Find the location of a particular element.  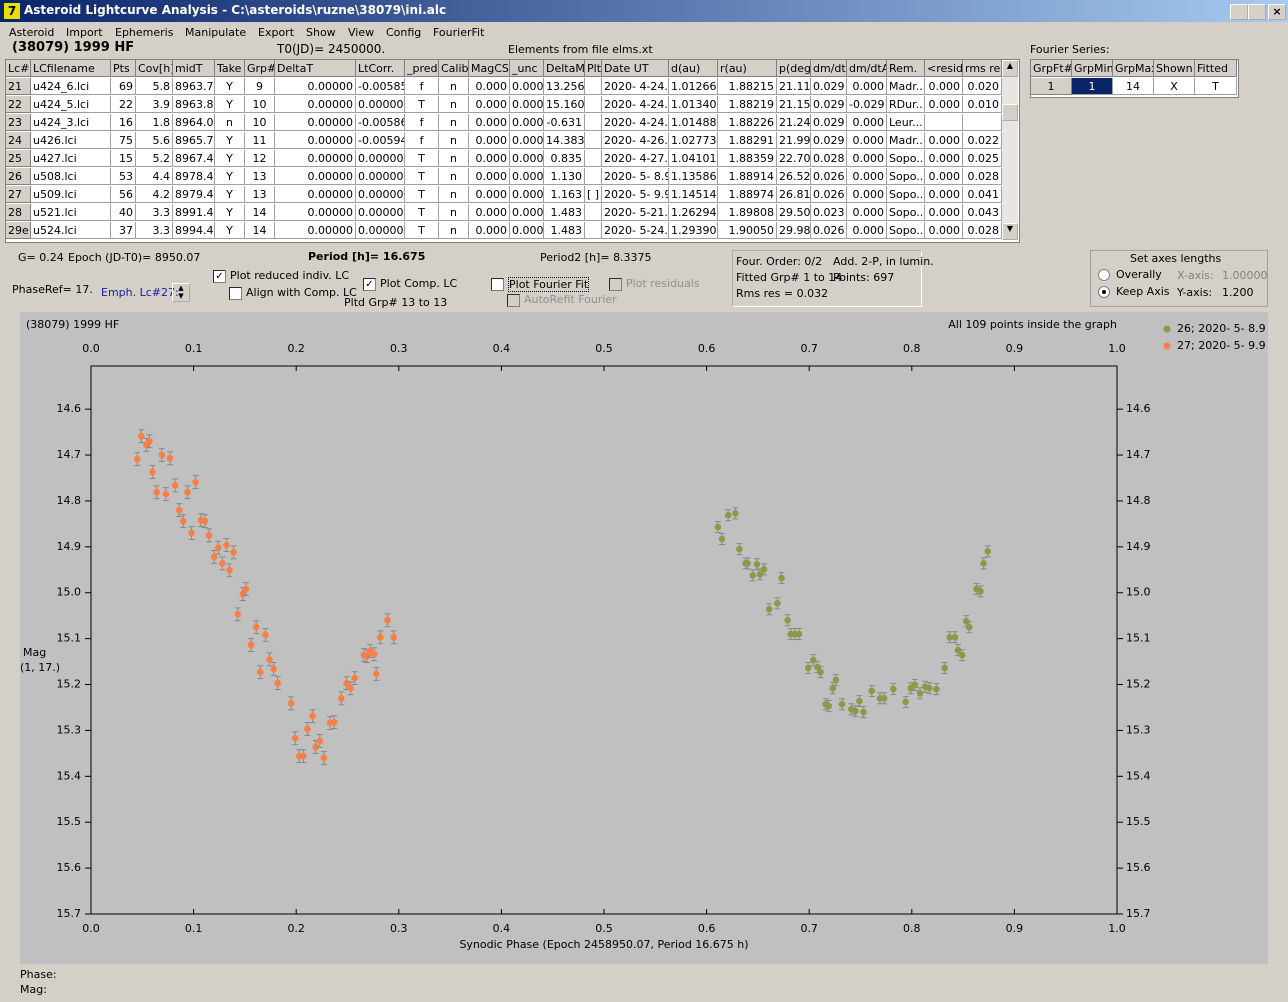

table-cell: 12 is located at coordinates (260, 158).